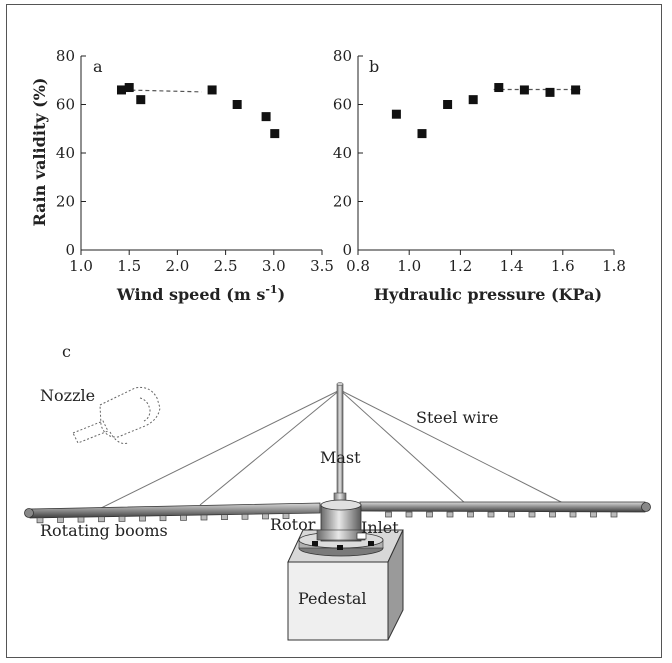 The height and width of the screenshot is (663, 672). Describe the element at coordinates (116, 415) in the screenshot. I see `nozzle-icon` at that location.